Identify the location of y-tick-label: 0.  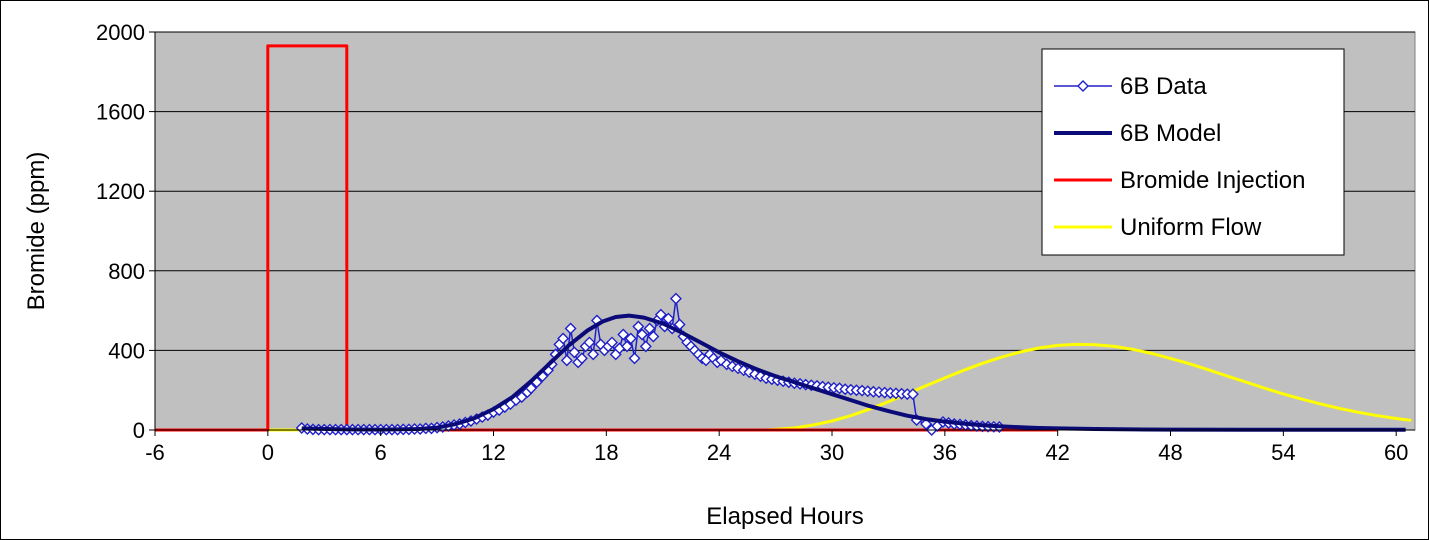
(139, 430).